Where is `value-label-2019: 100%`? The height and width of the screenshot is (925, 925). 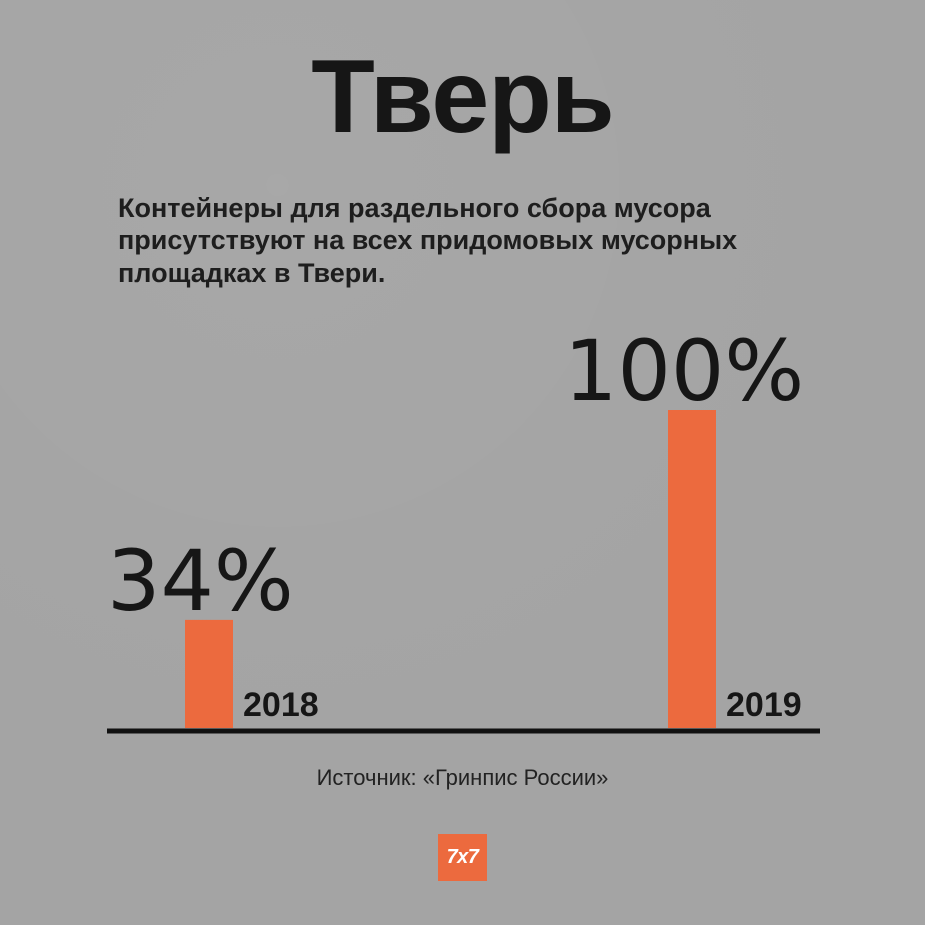
value-label-2019: 100% is located at coordinates (684, 371).